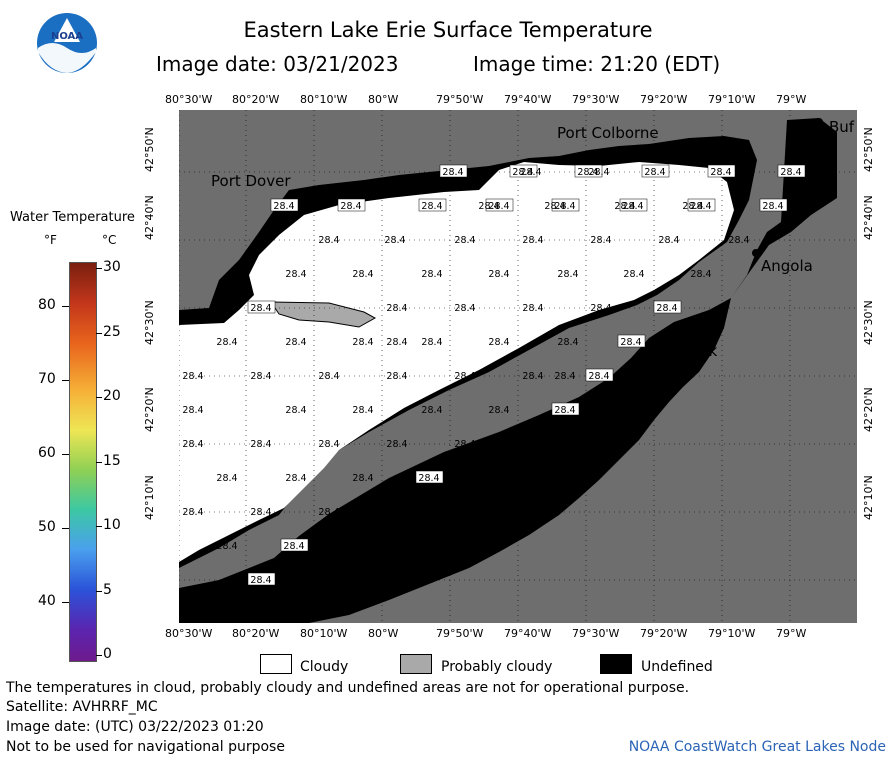 The width and height of the screenshot is (896, 763). I want to click on longitude-label-top: 79°40'W, so click(528, 99).